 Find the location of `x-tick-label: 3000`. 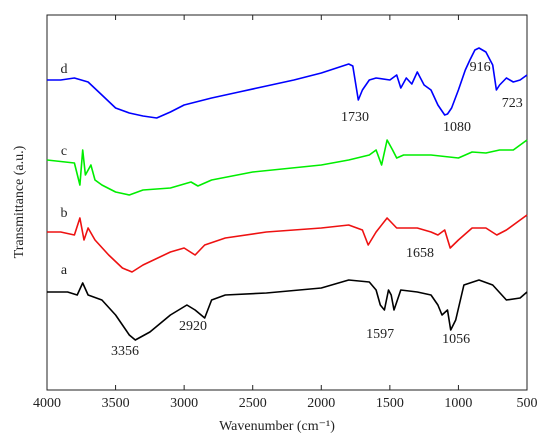

x-tick-label: 3000 is located at coordinates (184, 403).